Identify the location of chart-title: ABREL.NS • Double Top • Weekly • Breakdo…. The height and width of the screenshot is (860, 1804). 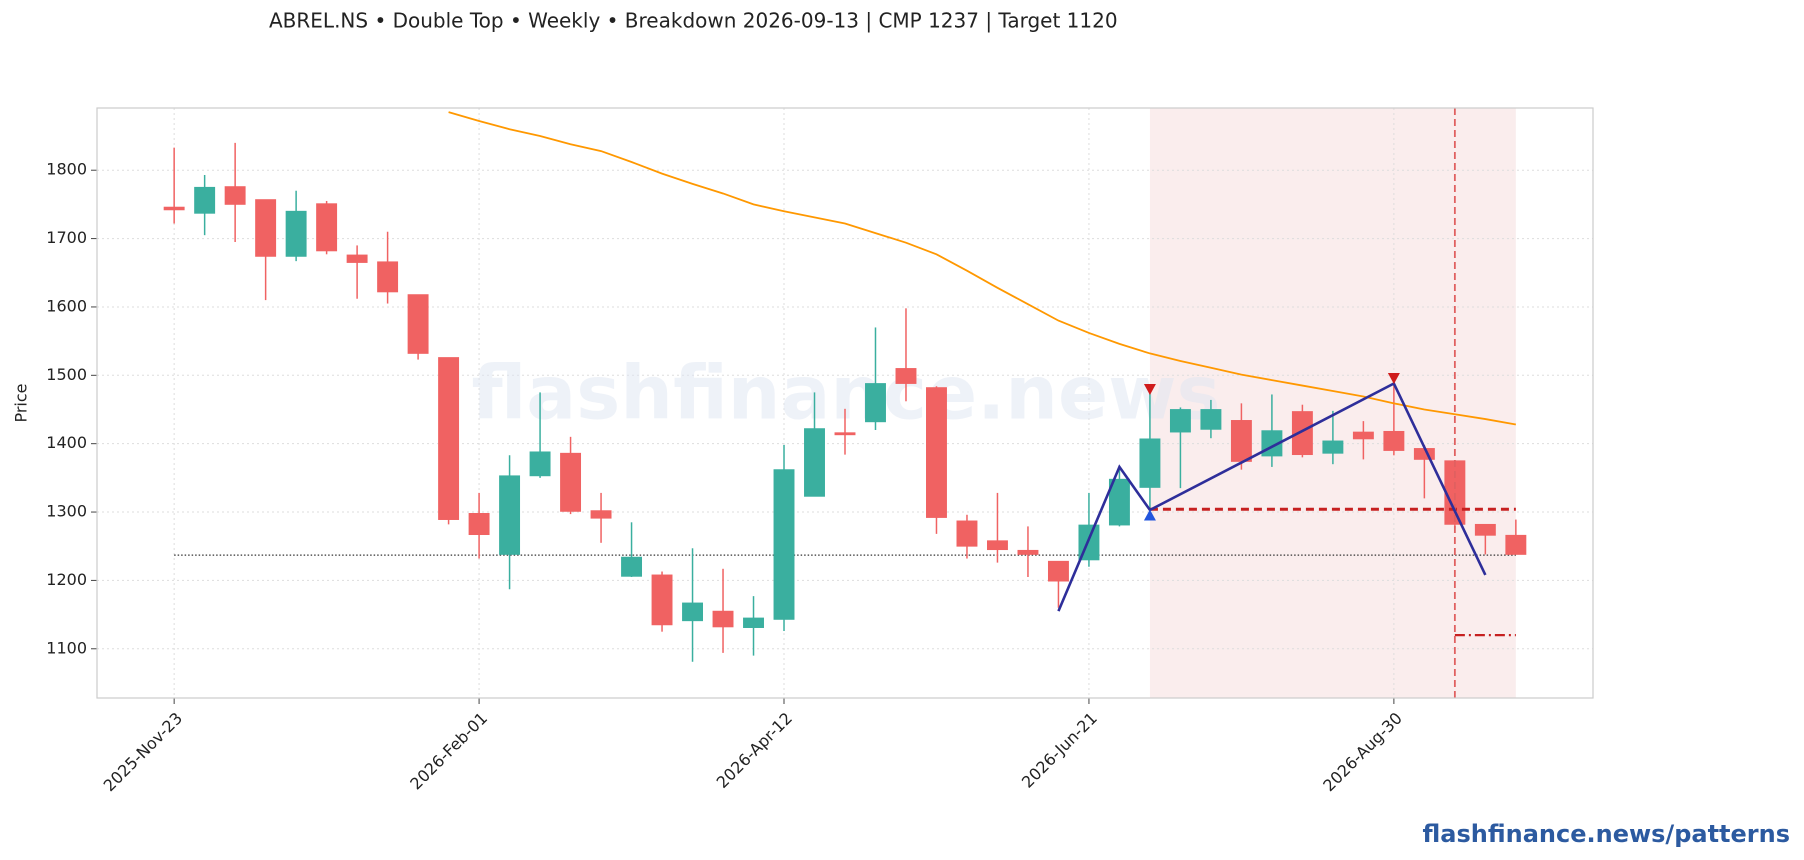
(693, 21).